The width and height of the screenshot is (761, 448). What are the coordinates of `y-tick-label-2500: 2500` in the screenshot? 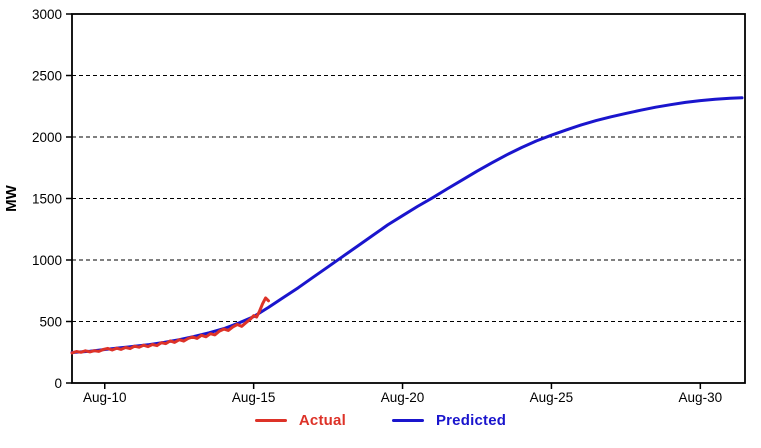 It's located at (47, 76).